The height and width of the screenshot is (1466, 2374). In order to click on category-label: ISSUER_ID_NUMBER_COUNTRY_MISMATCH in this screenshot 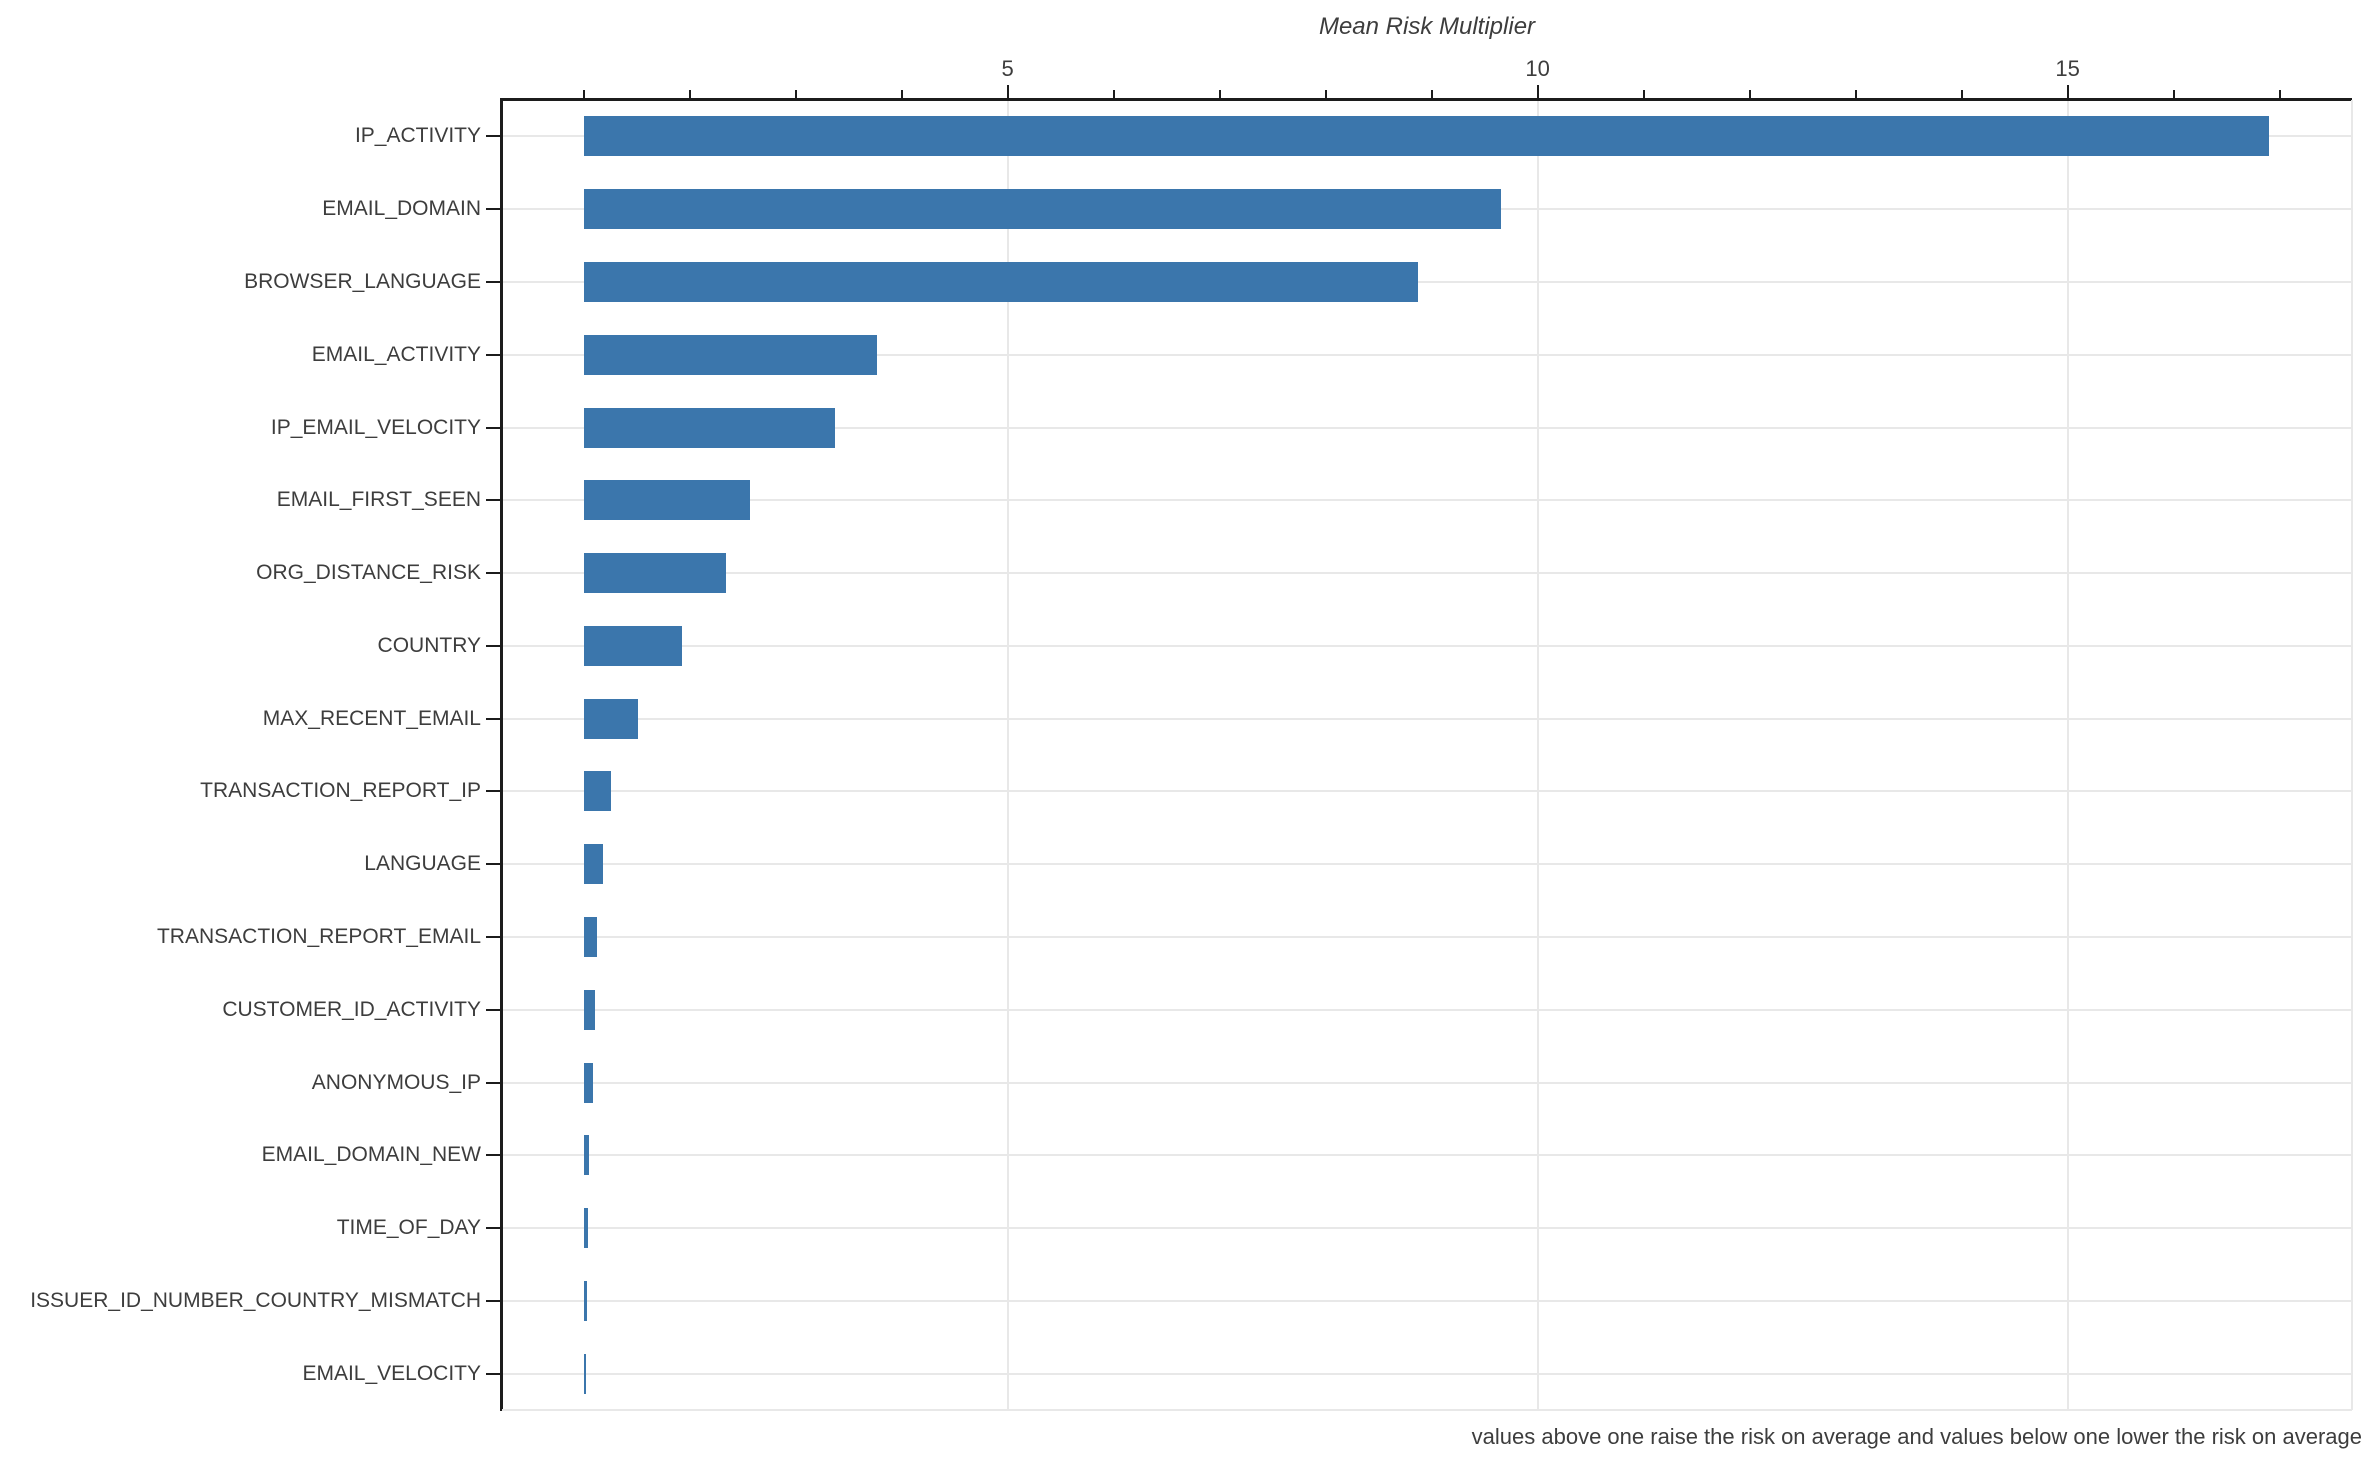, I will do `click(255, 1300)`.